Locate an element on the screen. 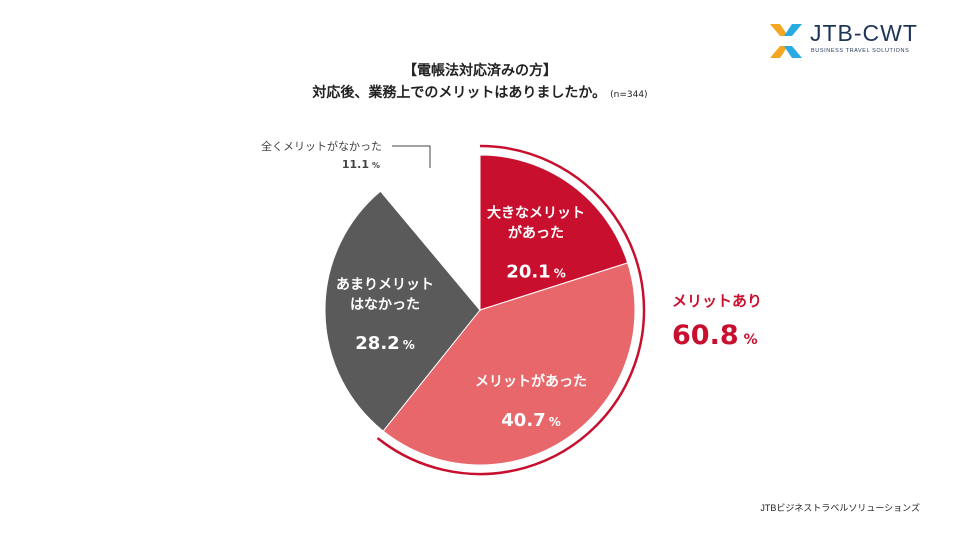 This screenshot has height=540, width=960. chart-question: 対応後、業務上でのメリットはありましたか。 is located at coordinates (459, 93).